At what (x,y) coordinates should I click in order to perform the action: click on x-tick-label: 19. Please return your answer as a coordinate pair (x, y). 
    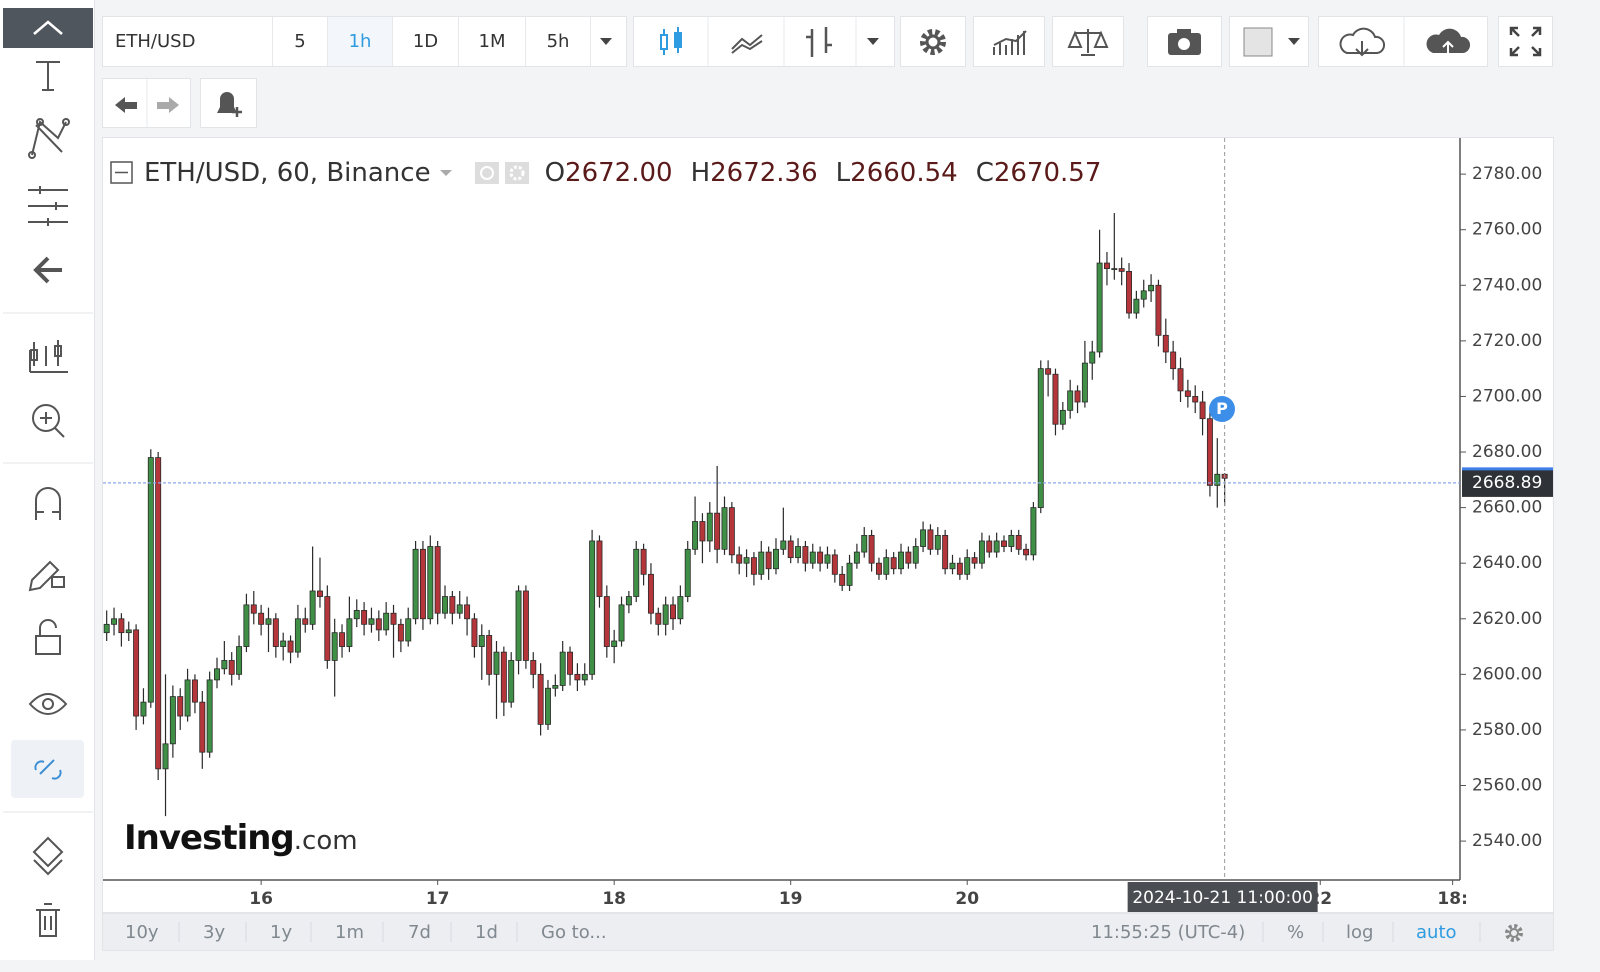
    Looking at the image, I should click on (791, 899).